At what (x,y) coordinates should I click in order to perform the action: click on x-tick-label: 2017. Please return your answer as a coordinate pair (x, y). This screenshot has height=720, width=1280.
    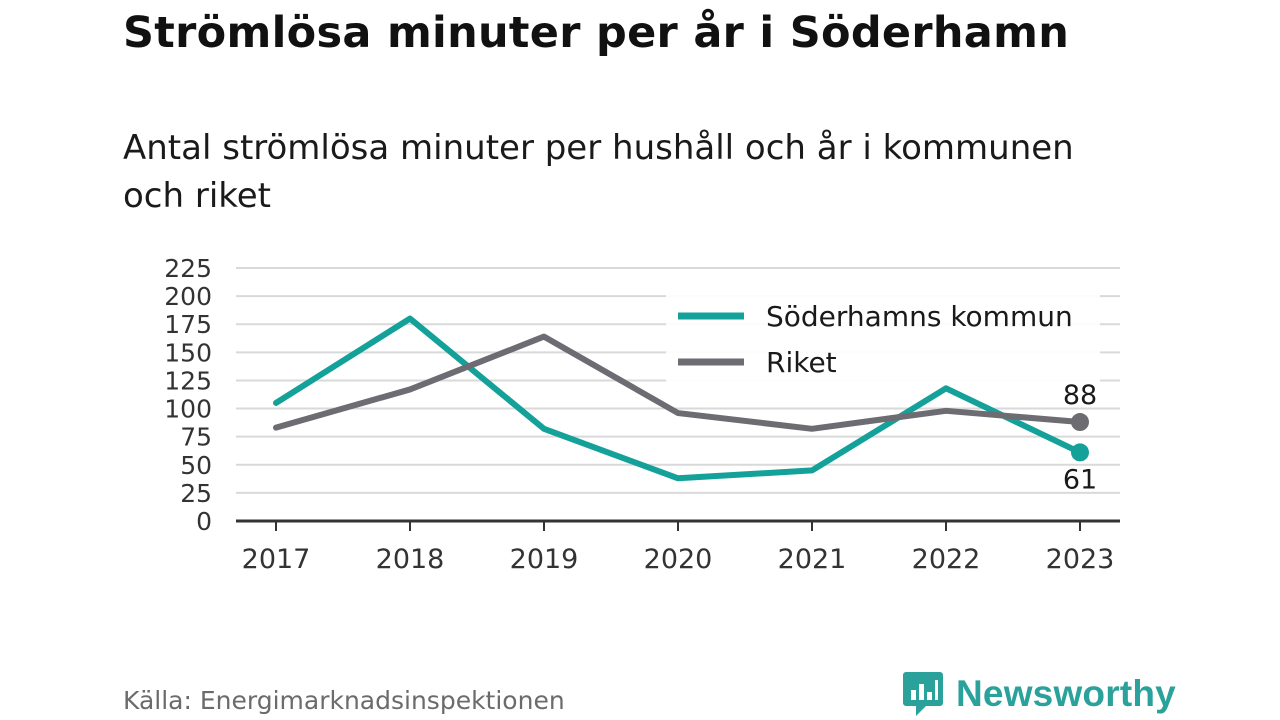
    Looking at the image, I should click on (276, 559).